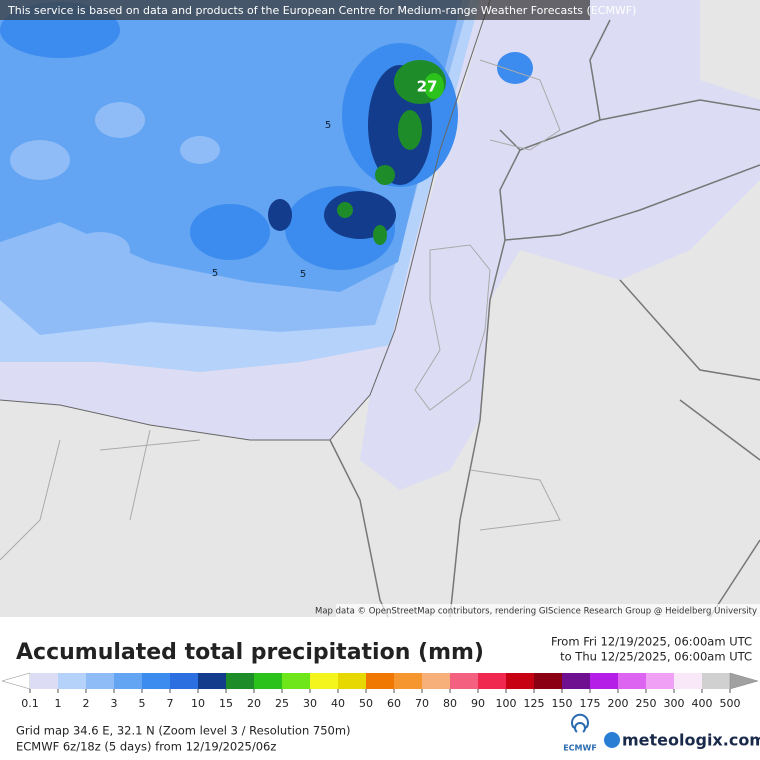 The height and width of the screenshot is (760, 760). Describe the element at coordinates (702, 703) in the screenshot. I see `tick-label: 400` at that location.